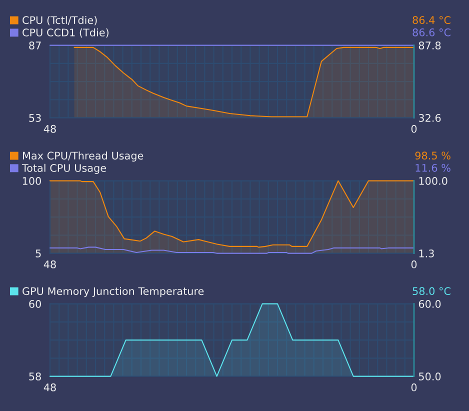  Describe the element at coordinates (429, 46) in the screenshot. I see `y2-tick-label: 87.8` at that location.